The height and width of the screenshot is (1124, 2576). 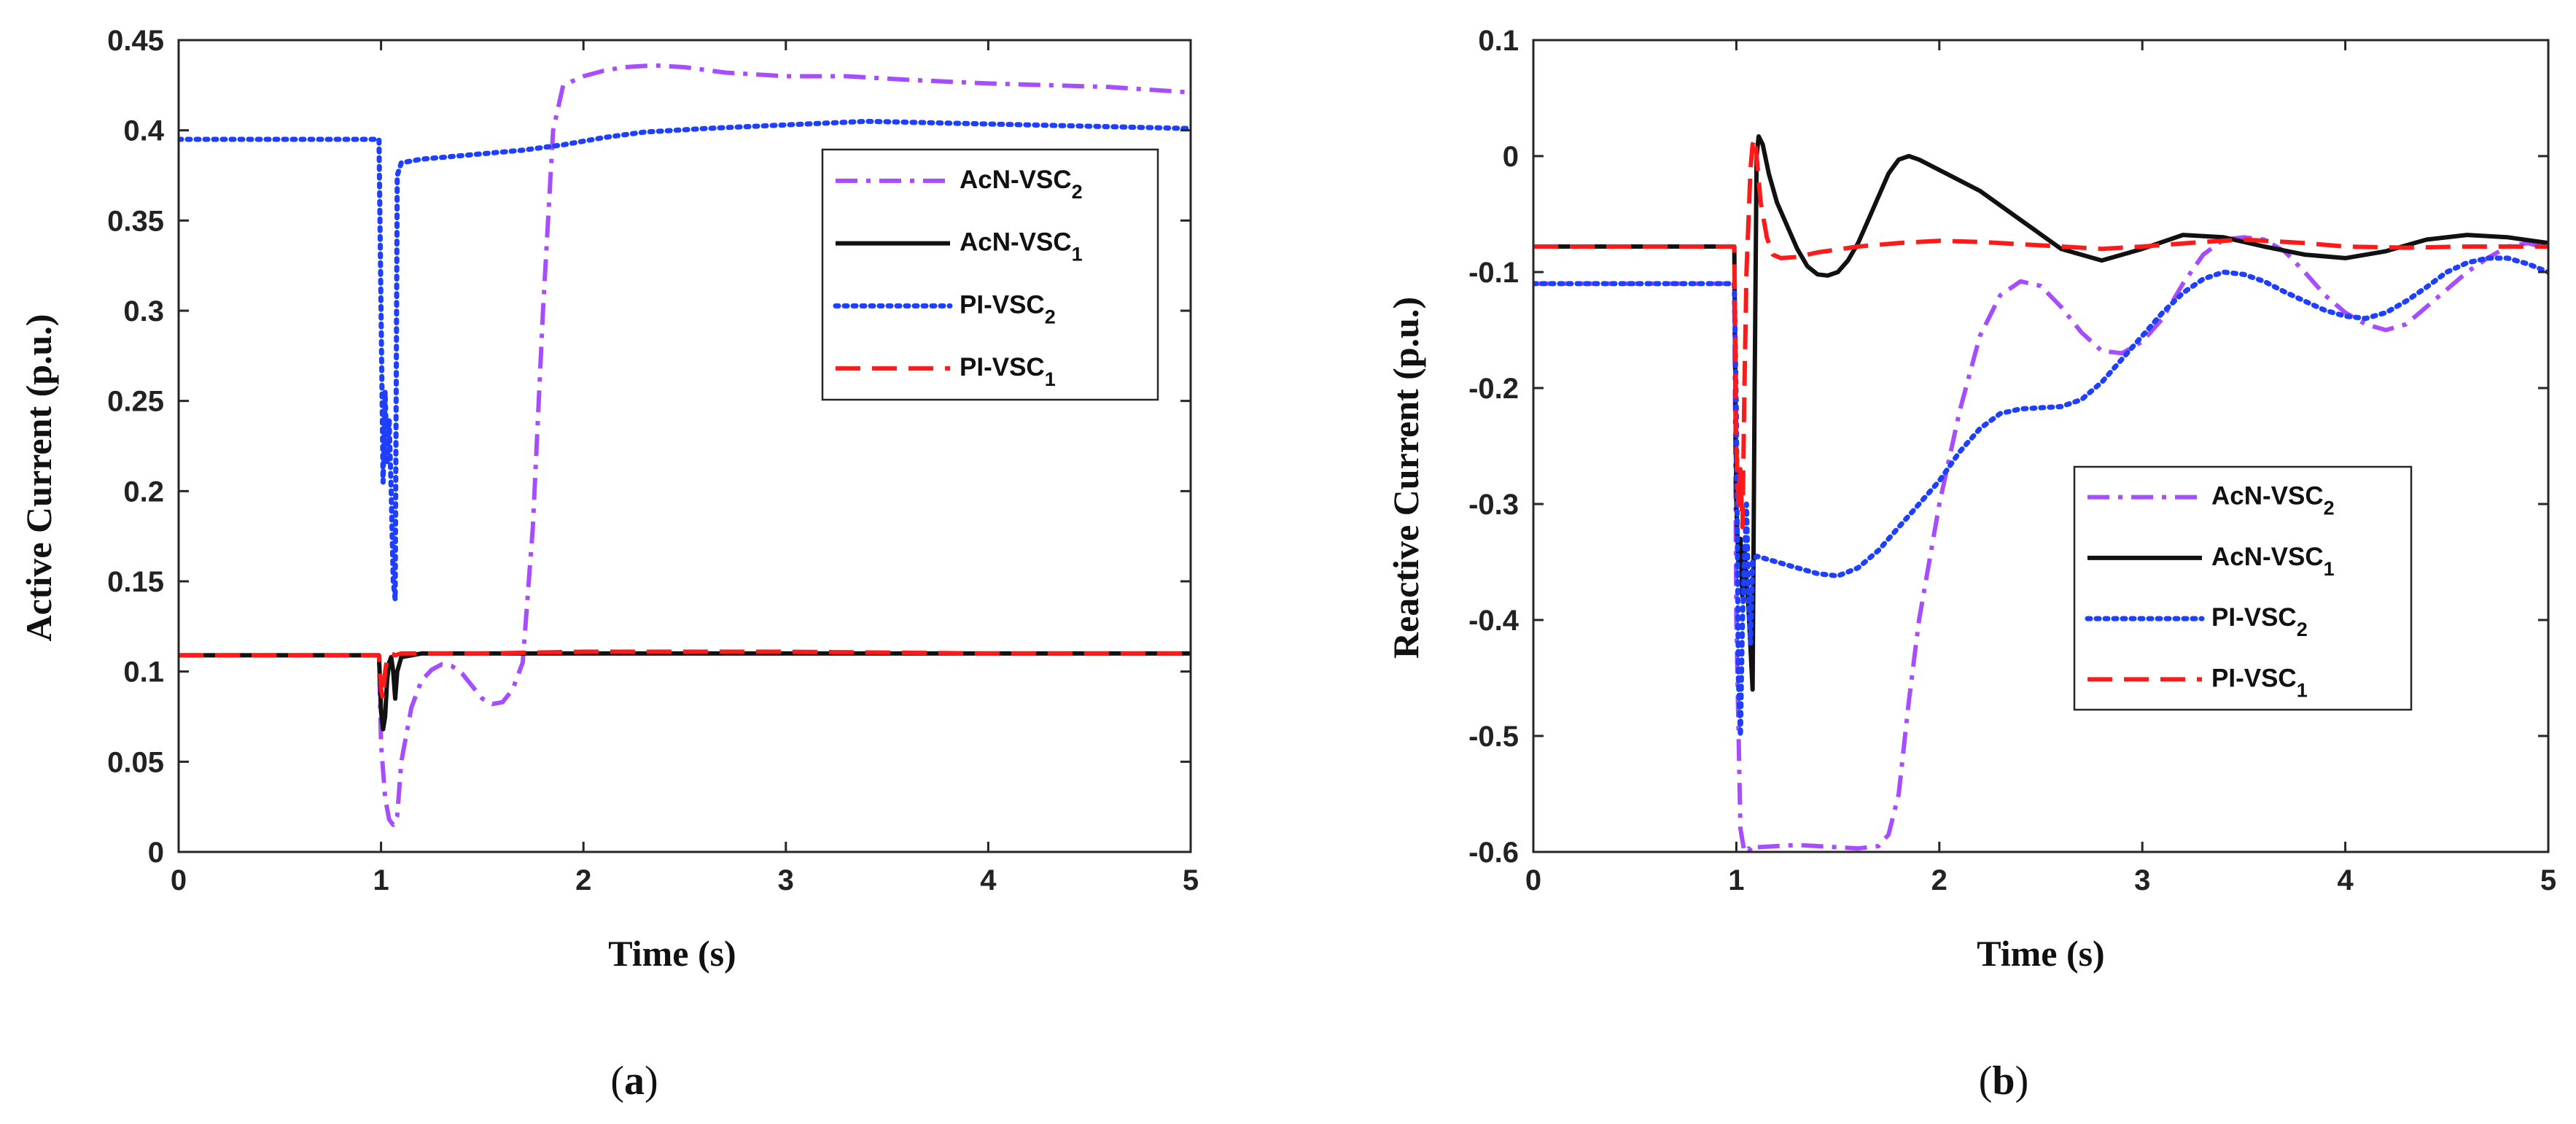 What do you see at coordinates (1736, 880) in the screenshot?
I see `panel-b-xtick-label: 1` at bounding box center [1736, 880].